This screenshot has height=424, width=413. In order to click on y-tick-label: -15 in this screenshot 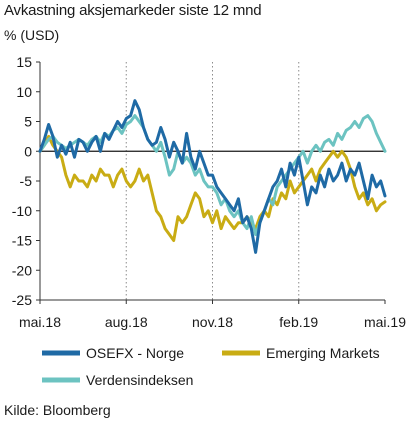, I will do `click(22, 241)`.